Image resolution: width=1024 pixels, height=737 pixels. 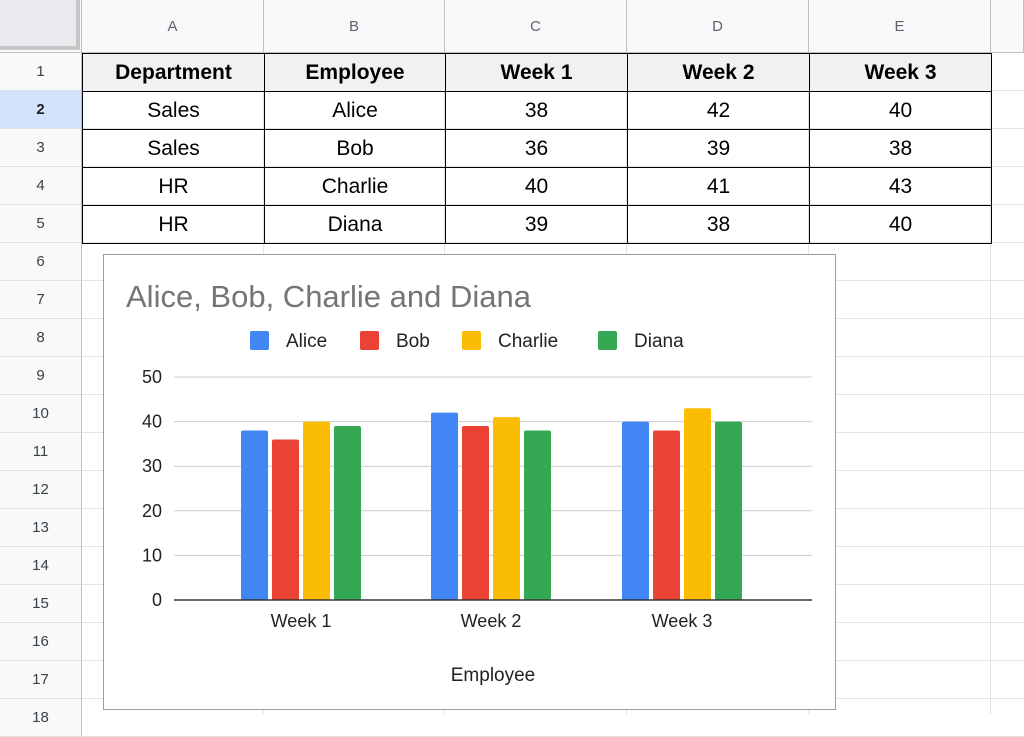 What do you see at coordinates (413, 341) in the screenshot?
I see `legend-label-bob: Bob` at bounding box center [413, 341].